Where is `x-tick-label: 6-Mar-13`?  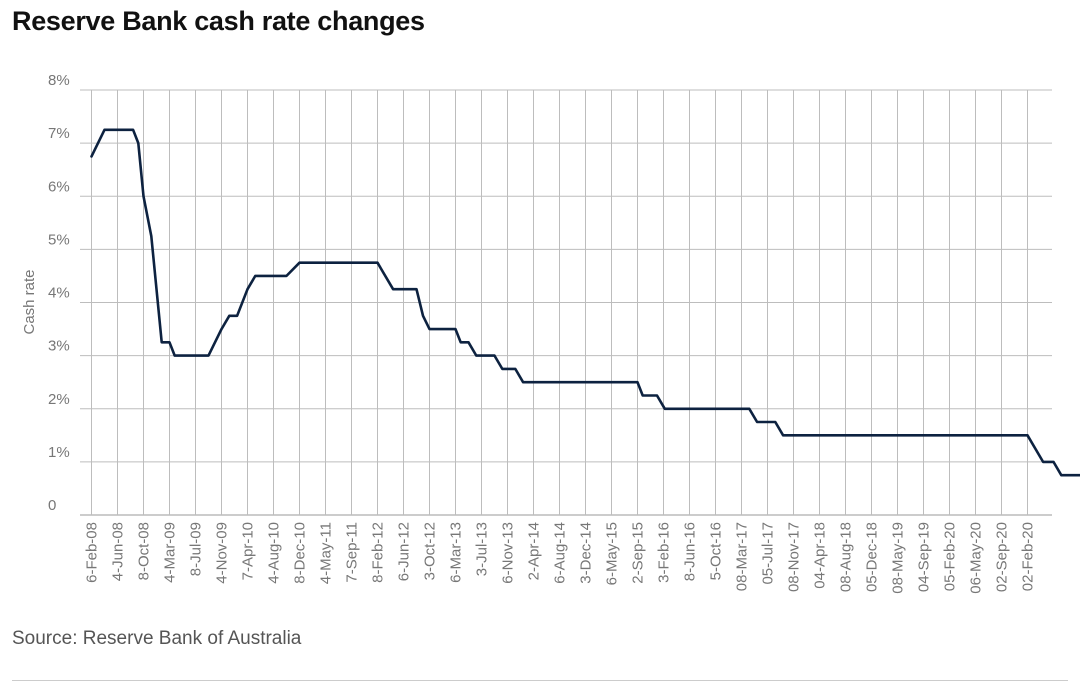
x-tick-label: 6-Mar-13 is located at coordinates (456, 552).